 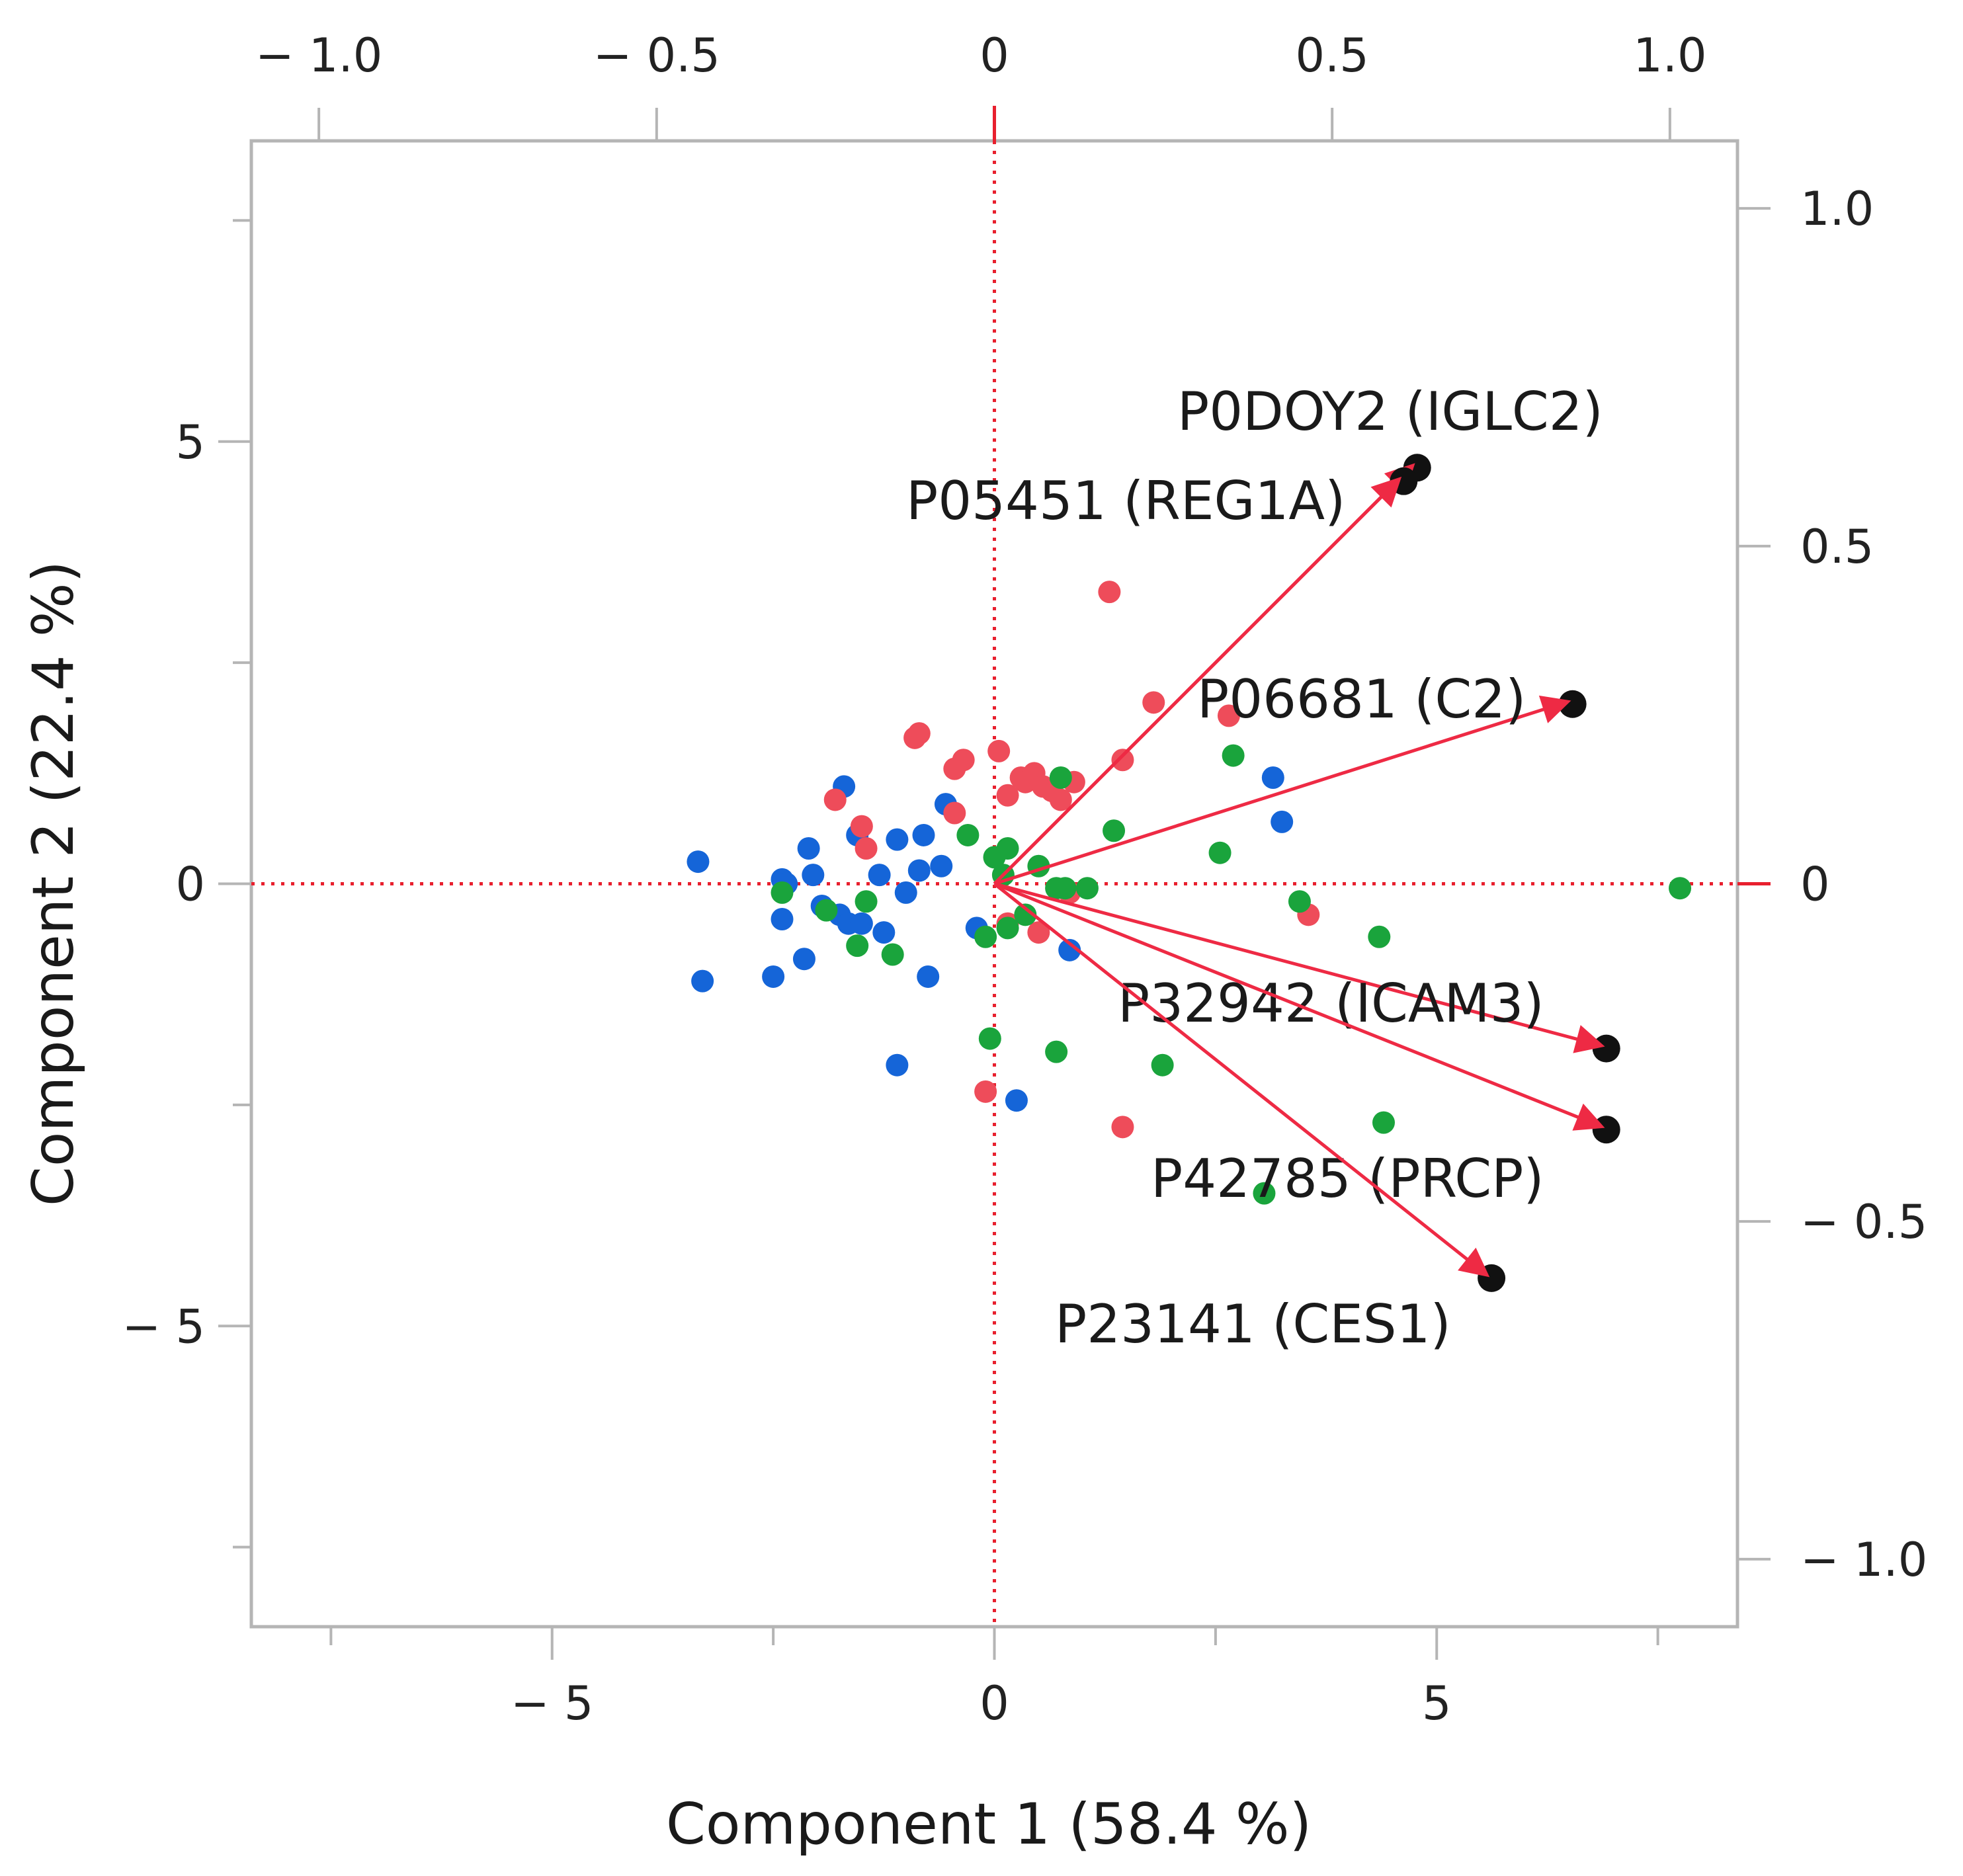 What do you see at coordinates (318, 55) in the screenshot?
I see `top-tick-label: − 1.0` at bounding box center [318, 55].